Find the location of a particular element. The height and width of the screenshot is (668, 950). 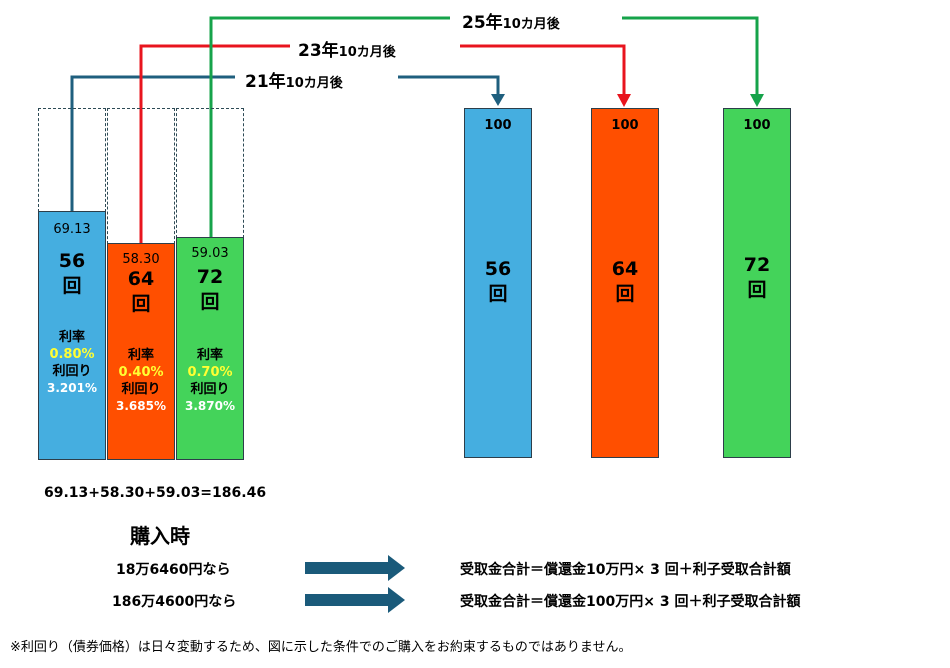

purchase-bar-72: 59.03 72 回 利率 0.70% 利回り 3.870% is located at coordinates (210, 348).